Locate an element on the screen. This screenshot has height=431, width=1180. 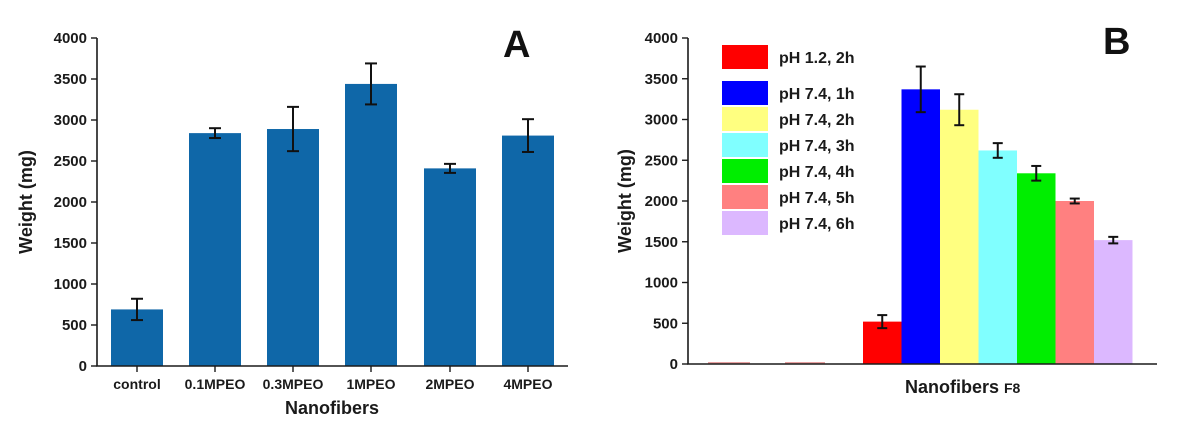
panel-b-y-tick-label: 4000 is located at coordinates (661, 38).